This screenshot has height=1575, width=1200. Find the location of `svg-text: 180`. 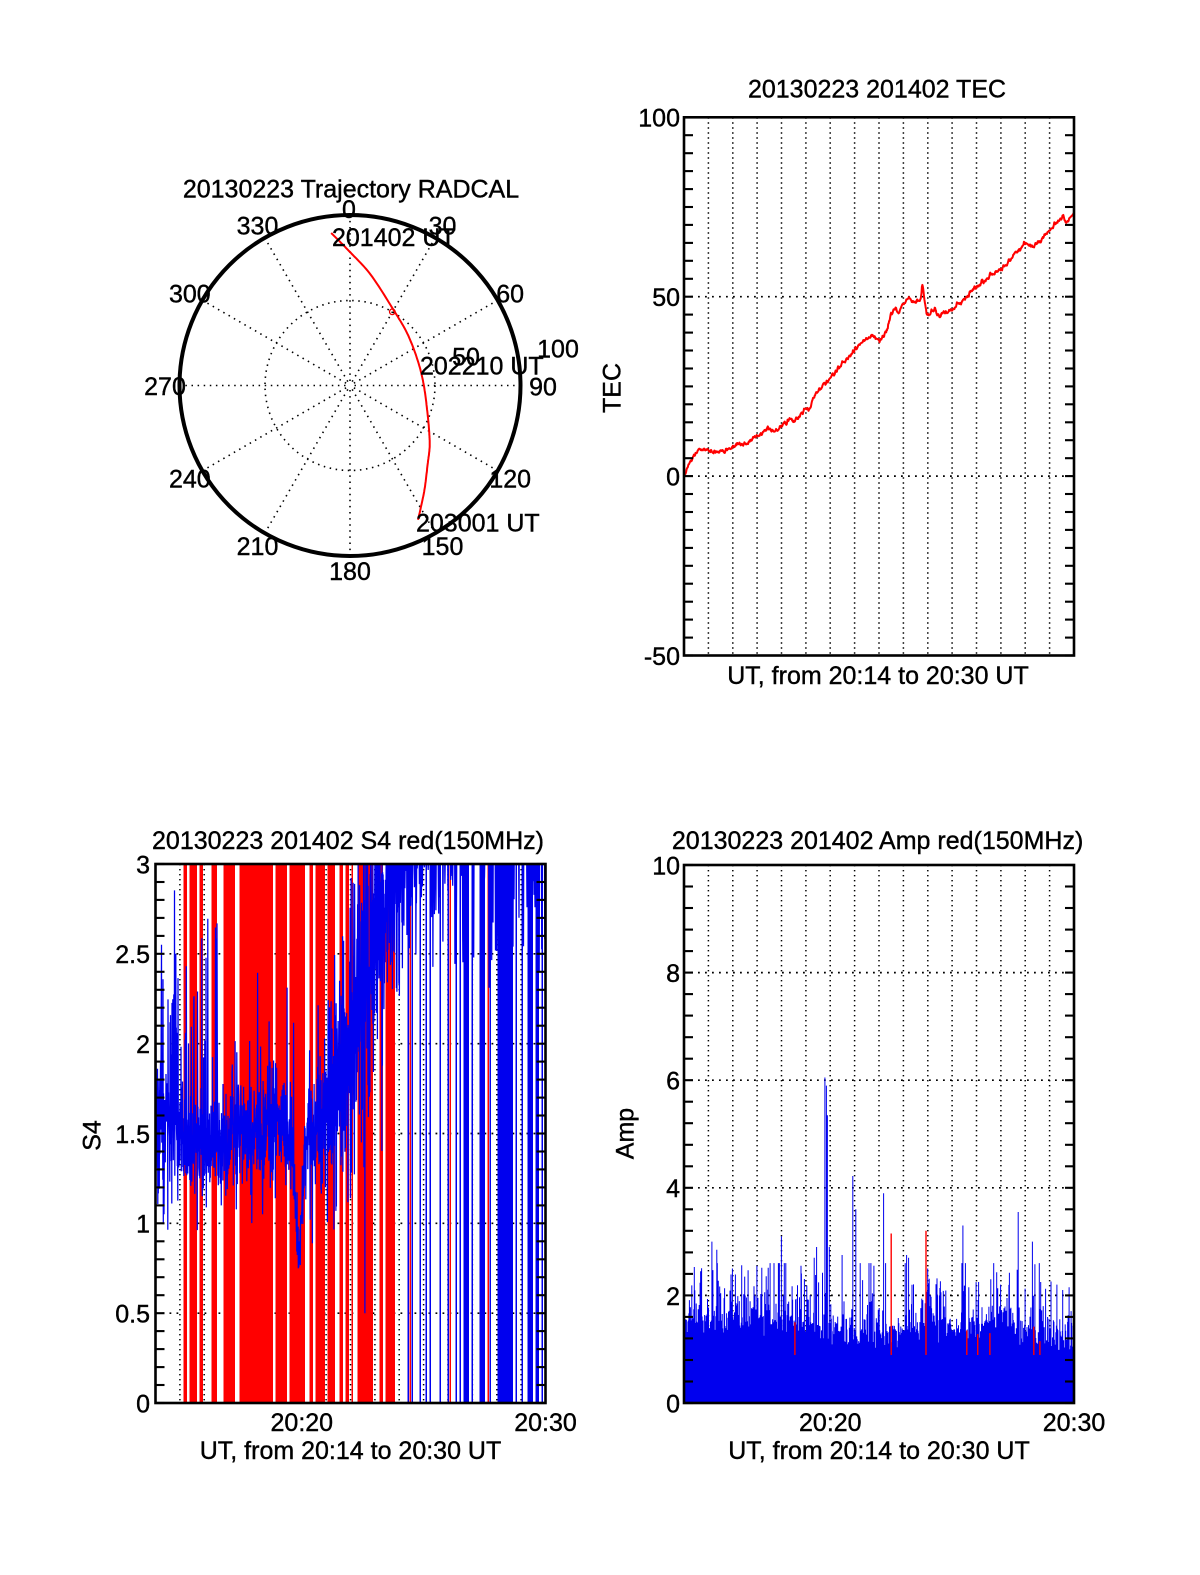

svg-text: 180 is located at coordinates (350, 572).